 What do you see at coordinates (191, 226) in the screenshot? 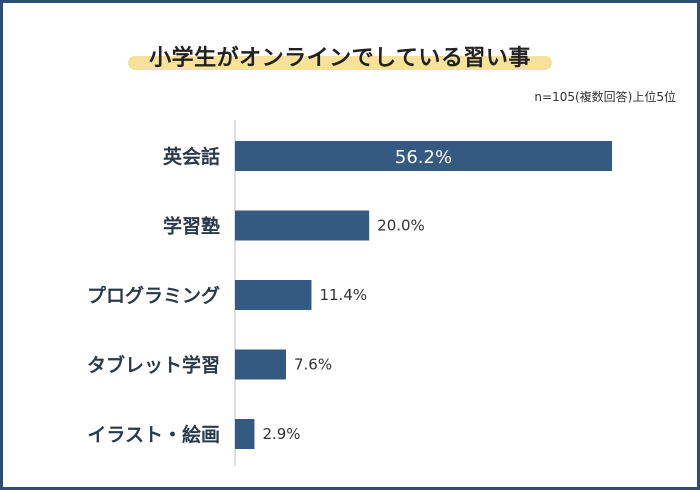
I see `category-label: 学習塾` at bounding box center [191, 226].